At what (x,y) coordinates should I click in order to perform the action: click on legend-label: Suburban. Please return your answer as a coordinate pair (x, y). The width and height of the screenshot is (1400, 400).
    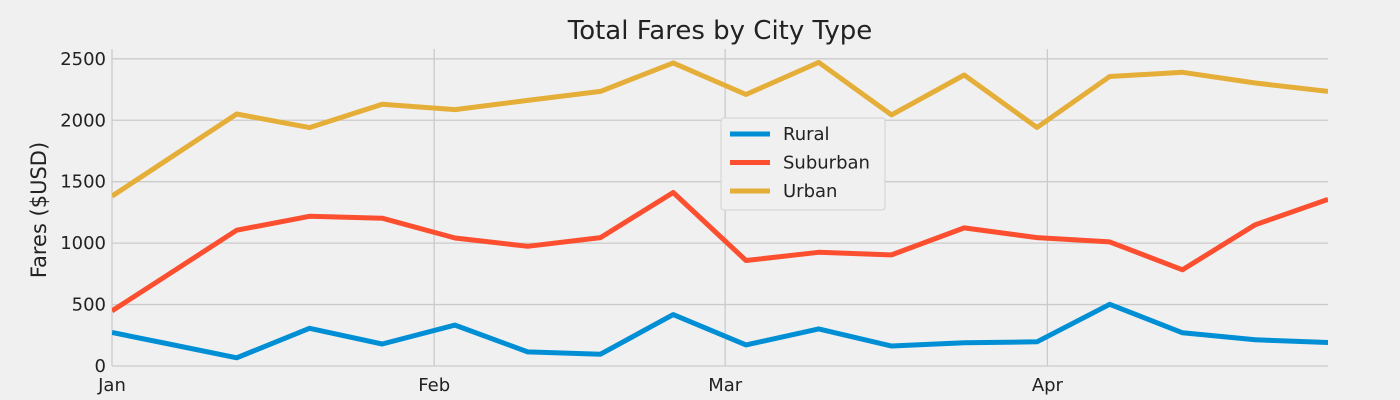
    Looking at the image, I should click on (826, 163).